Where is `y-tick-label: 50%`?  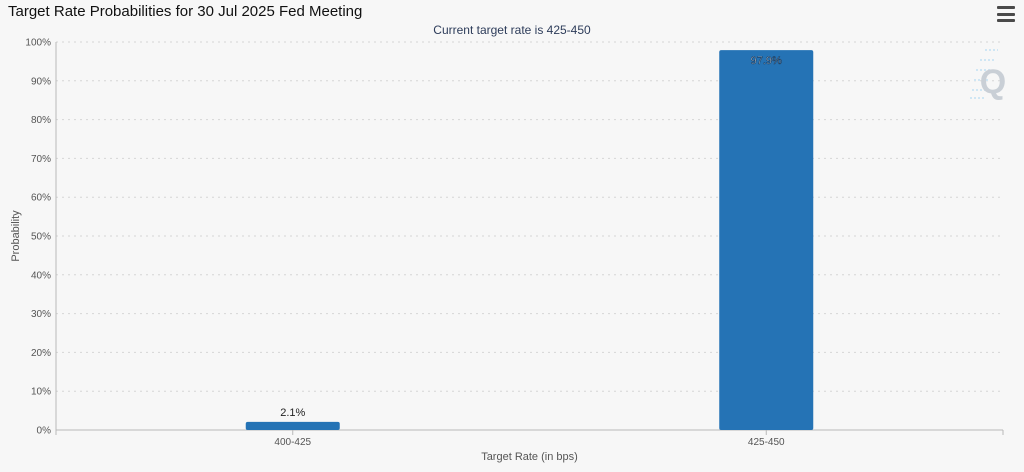 y-tick-label: 50% is located at coordinates (41, 237).